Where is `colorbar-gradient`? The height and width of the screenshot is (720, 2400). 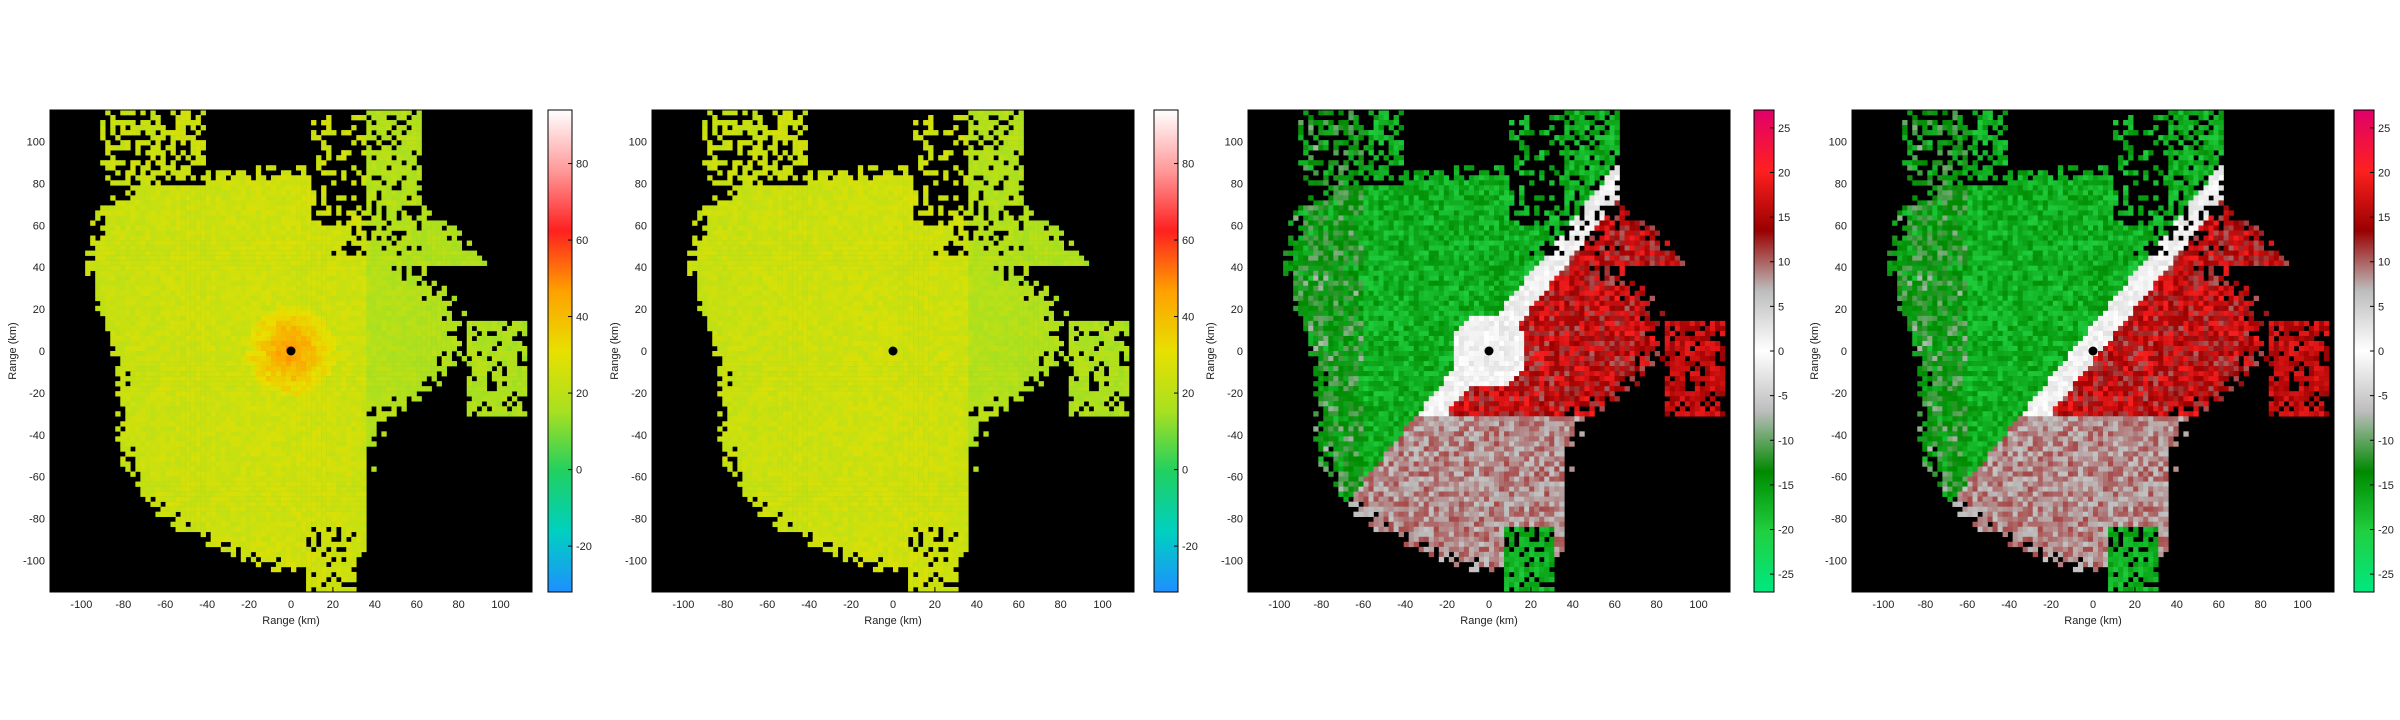
colorbar-gradient is located at coordinates (560, 351).